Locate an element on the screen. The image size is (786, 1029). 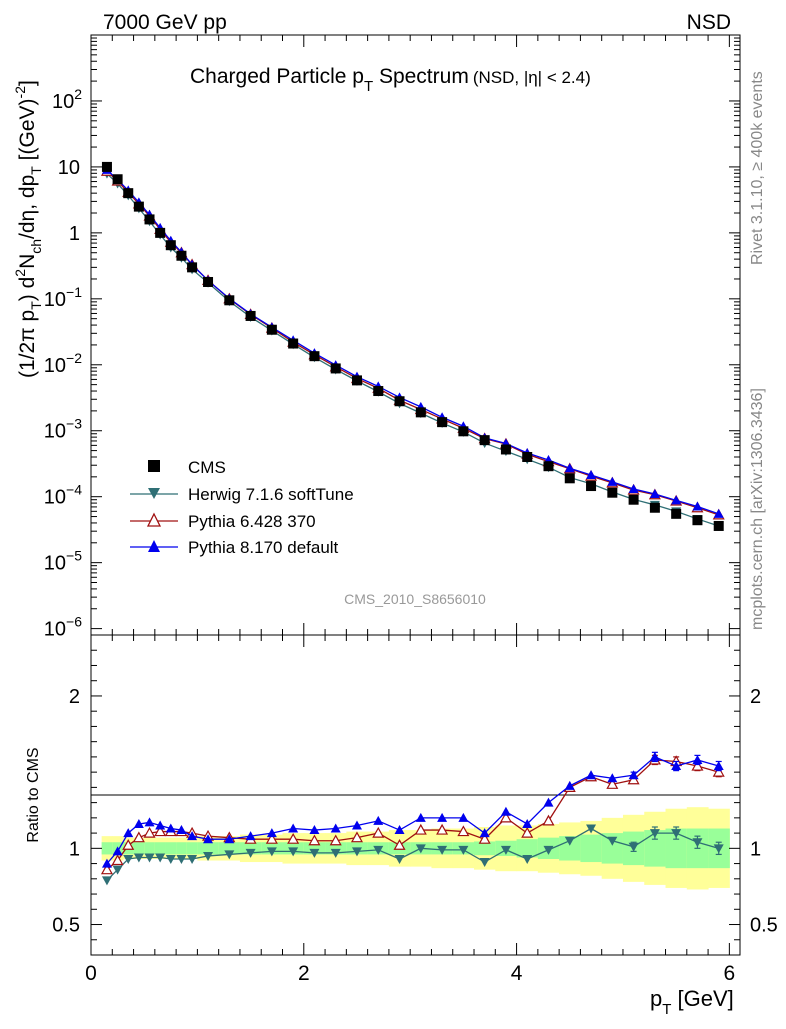
x-tick-label: 4 is located at coordinates (517, 973).